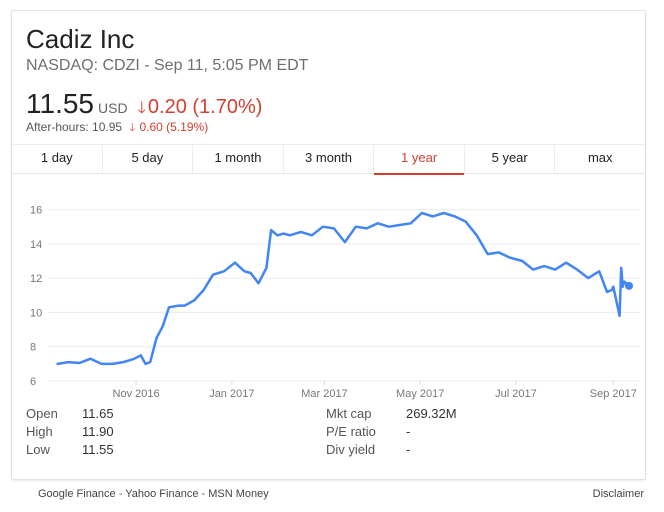 This screenshot has width=664, height=512. I want to click on stat-label: Mkt cap, so click(349, 413).